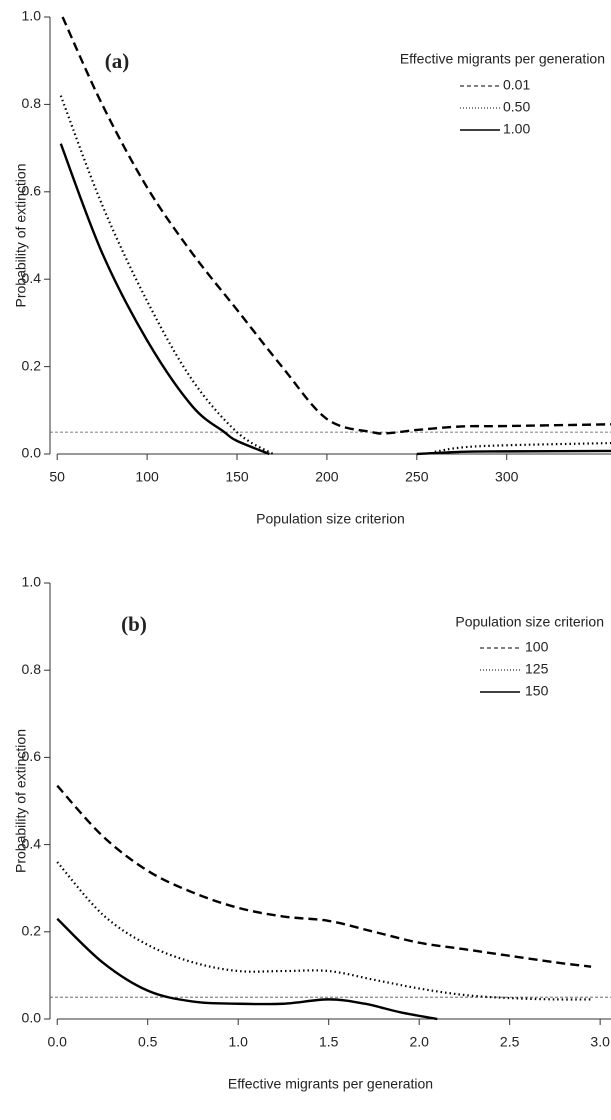 This screenshot has height=1120, width=611. What do you see at coordinates (148, 1042) in the screenshot?
I see `x-tick-label: 0.5` at bounding box center [148, 1042].